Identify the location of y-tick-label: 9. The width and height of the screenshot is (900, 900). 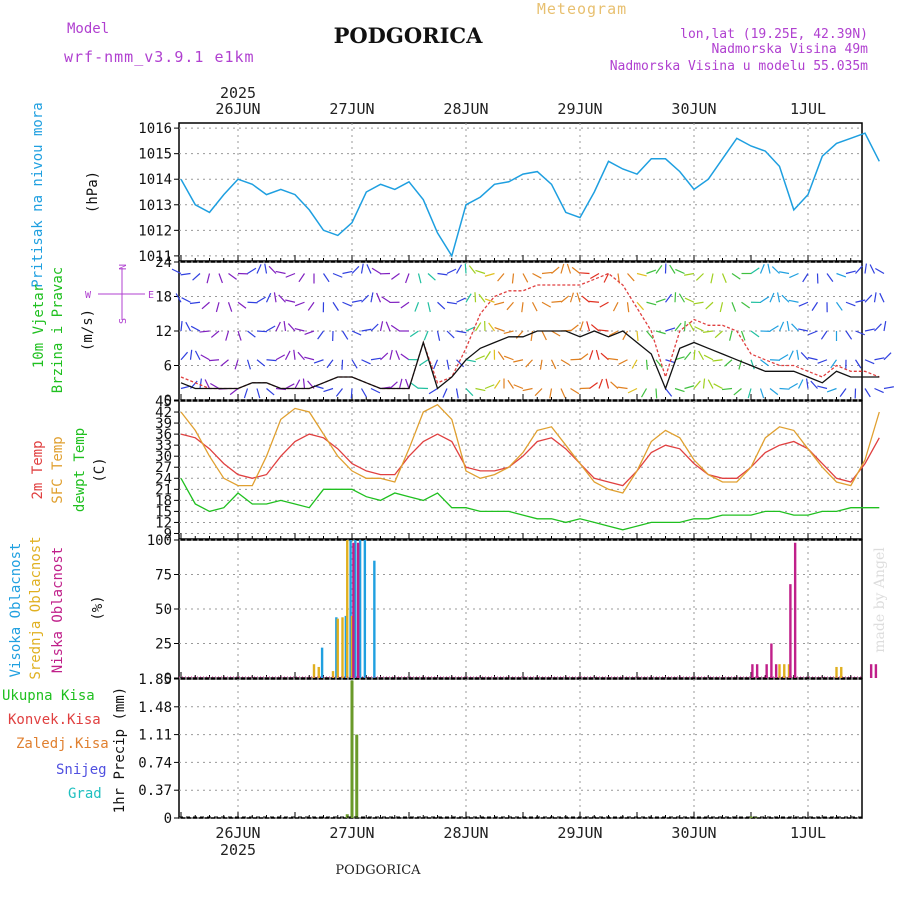
(168, 534).